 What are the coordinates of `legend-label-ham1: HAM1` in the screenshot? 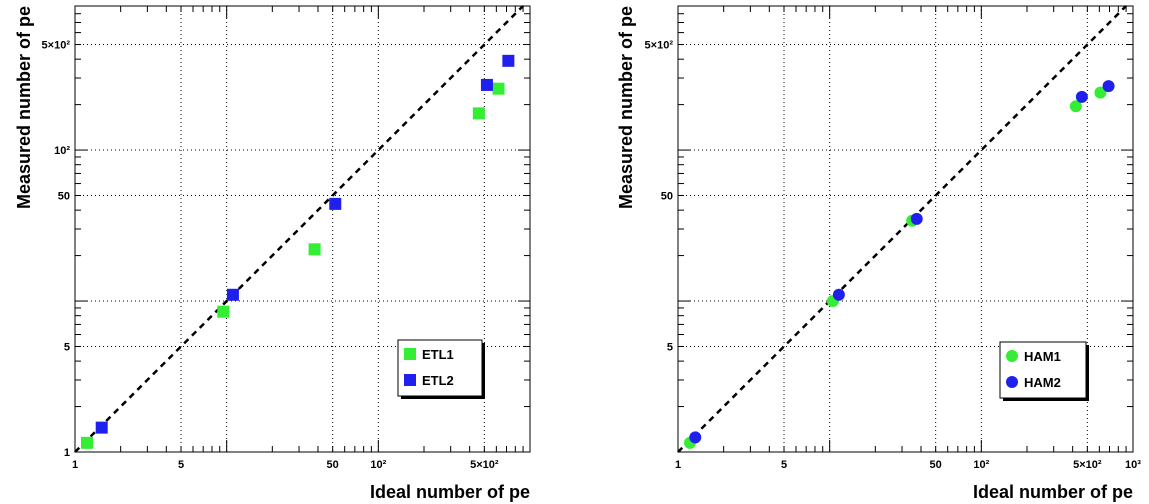 It's located at (1042, 356).